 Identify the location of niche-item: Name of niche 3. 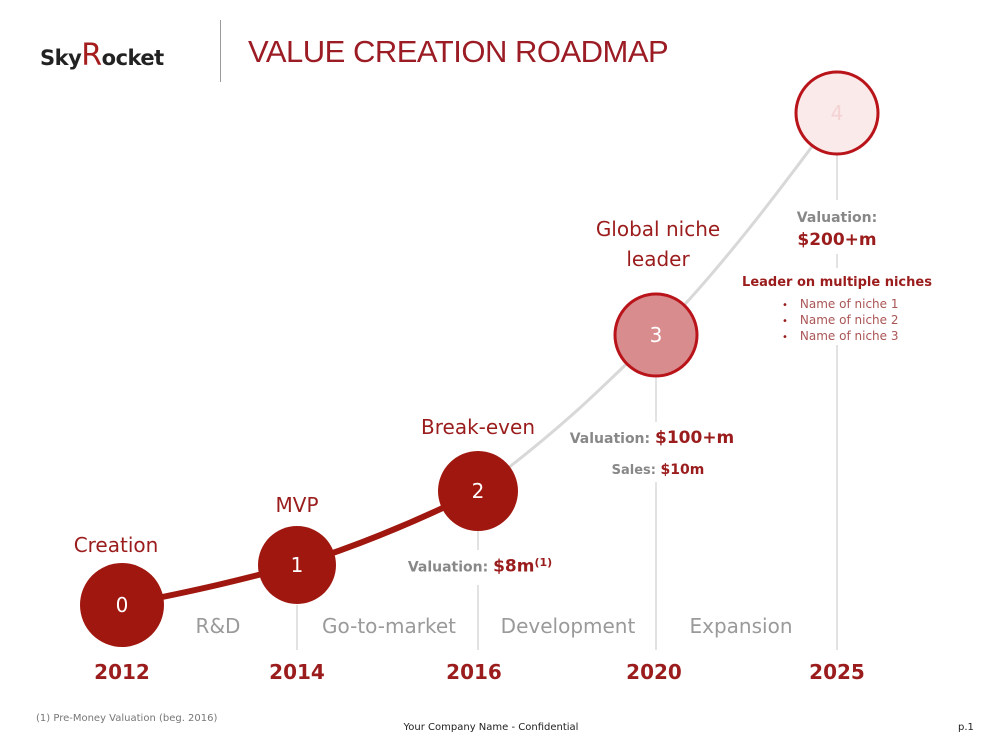
(840, 337).